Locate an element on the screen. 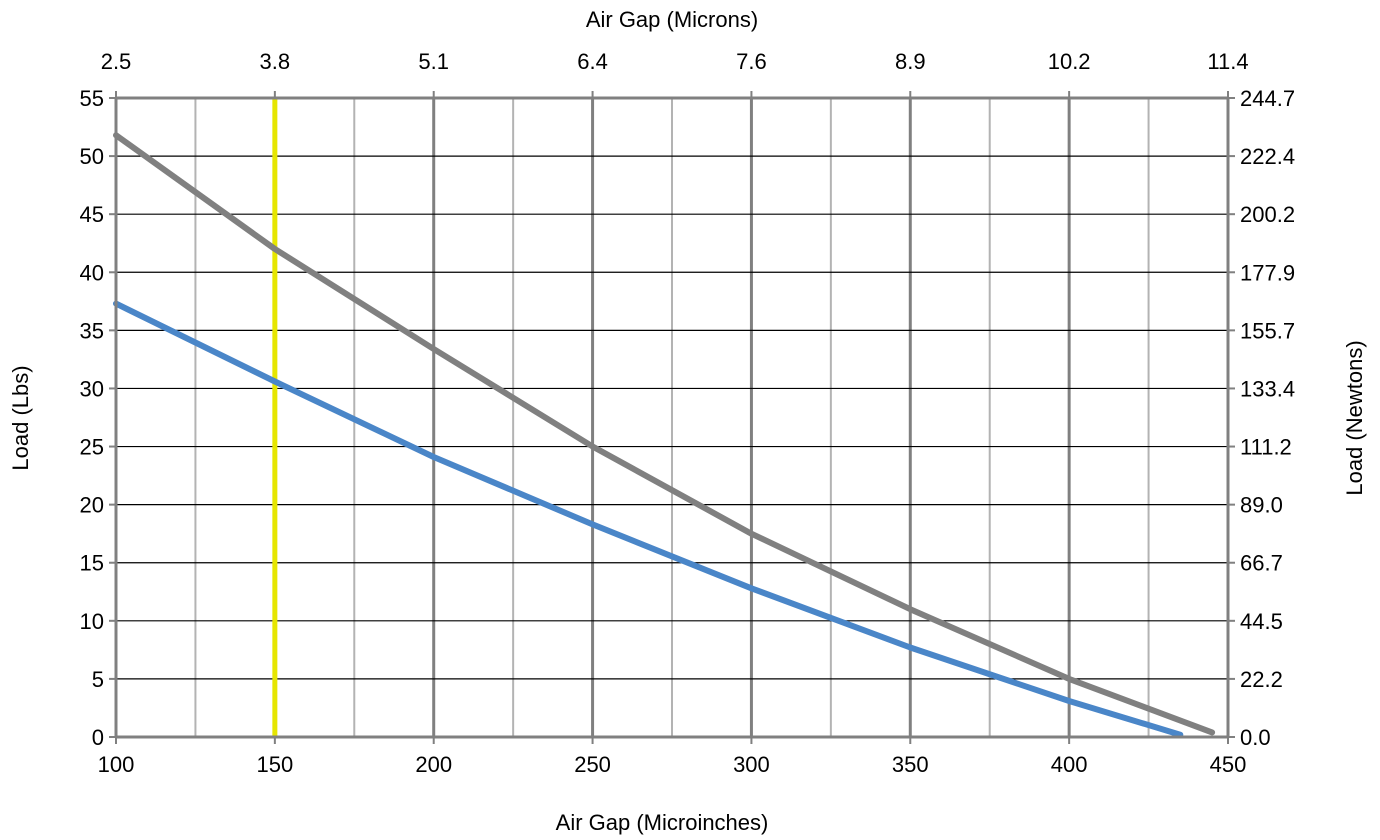 The height and width of the screenshot is (840, 1380). x-tick-label: 250 is located at coordinates (592, 764).